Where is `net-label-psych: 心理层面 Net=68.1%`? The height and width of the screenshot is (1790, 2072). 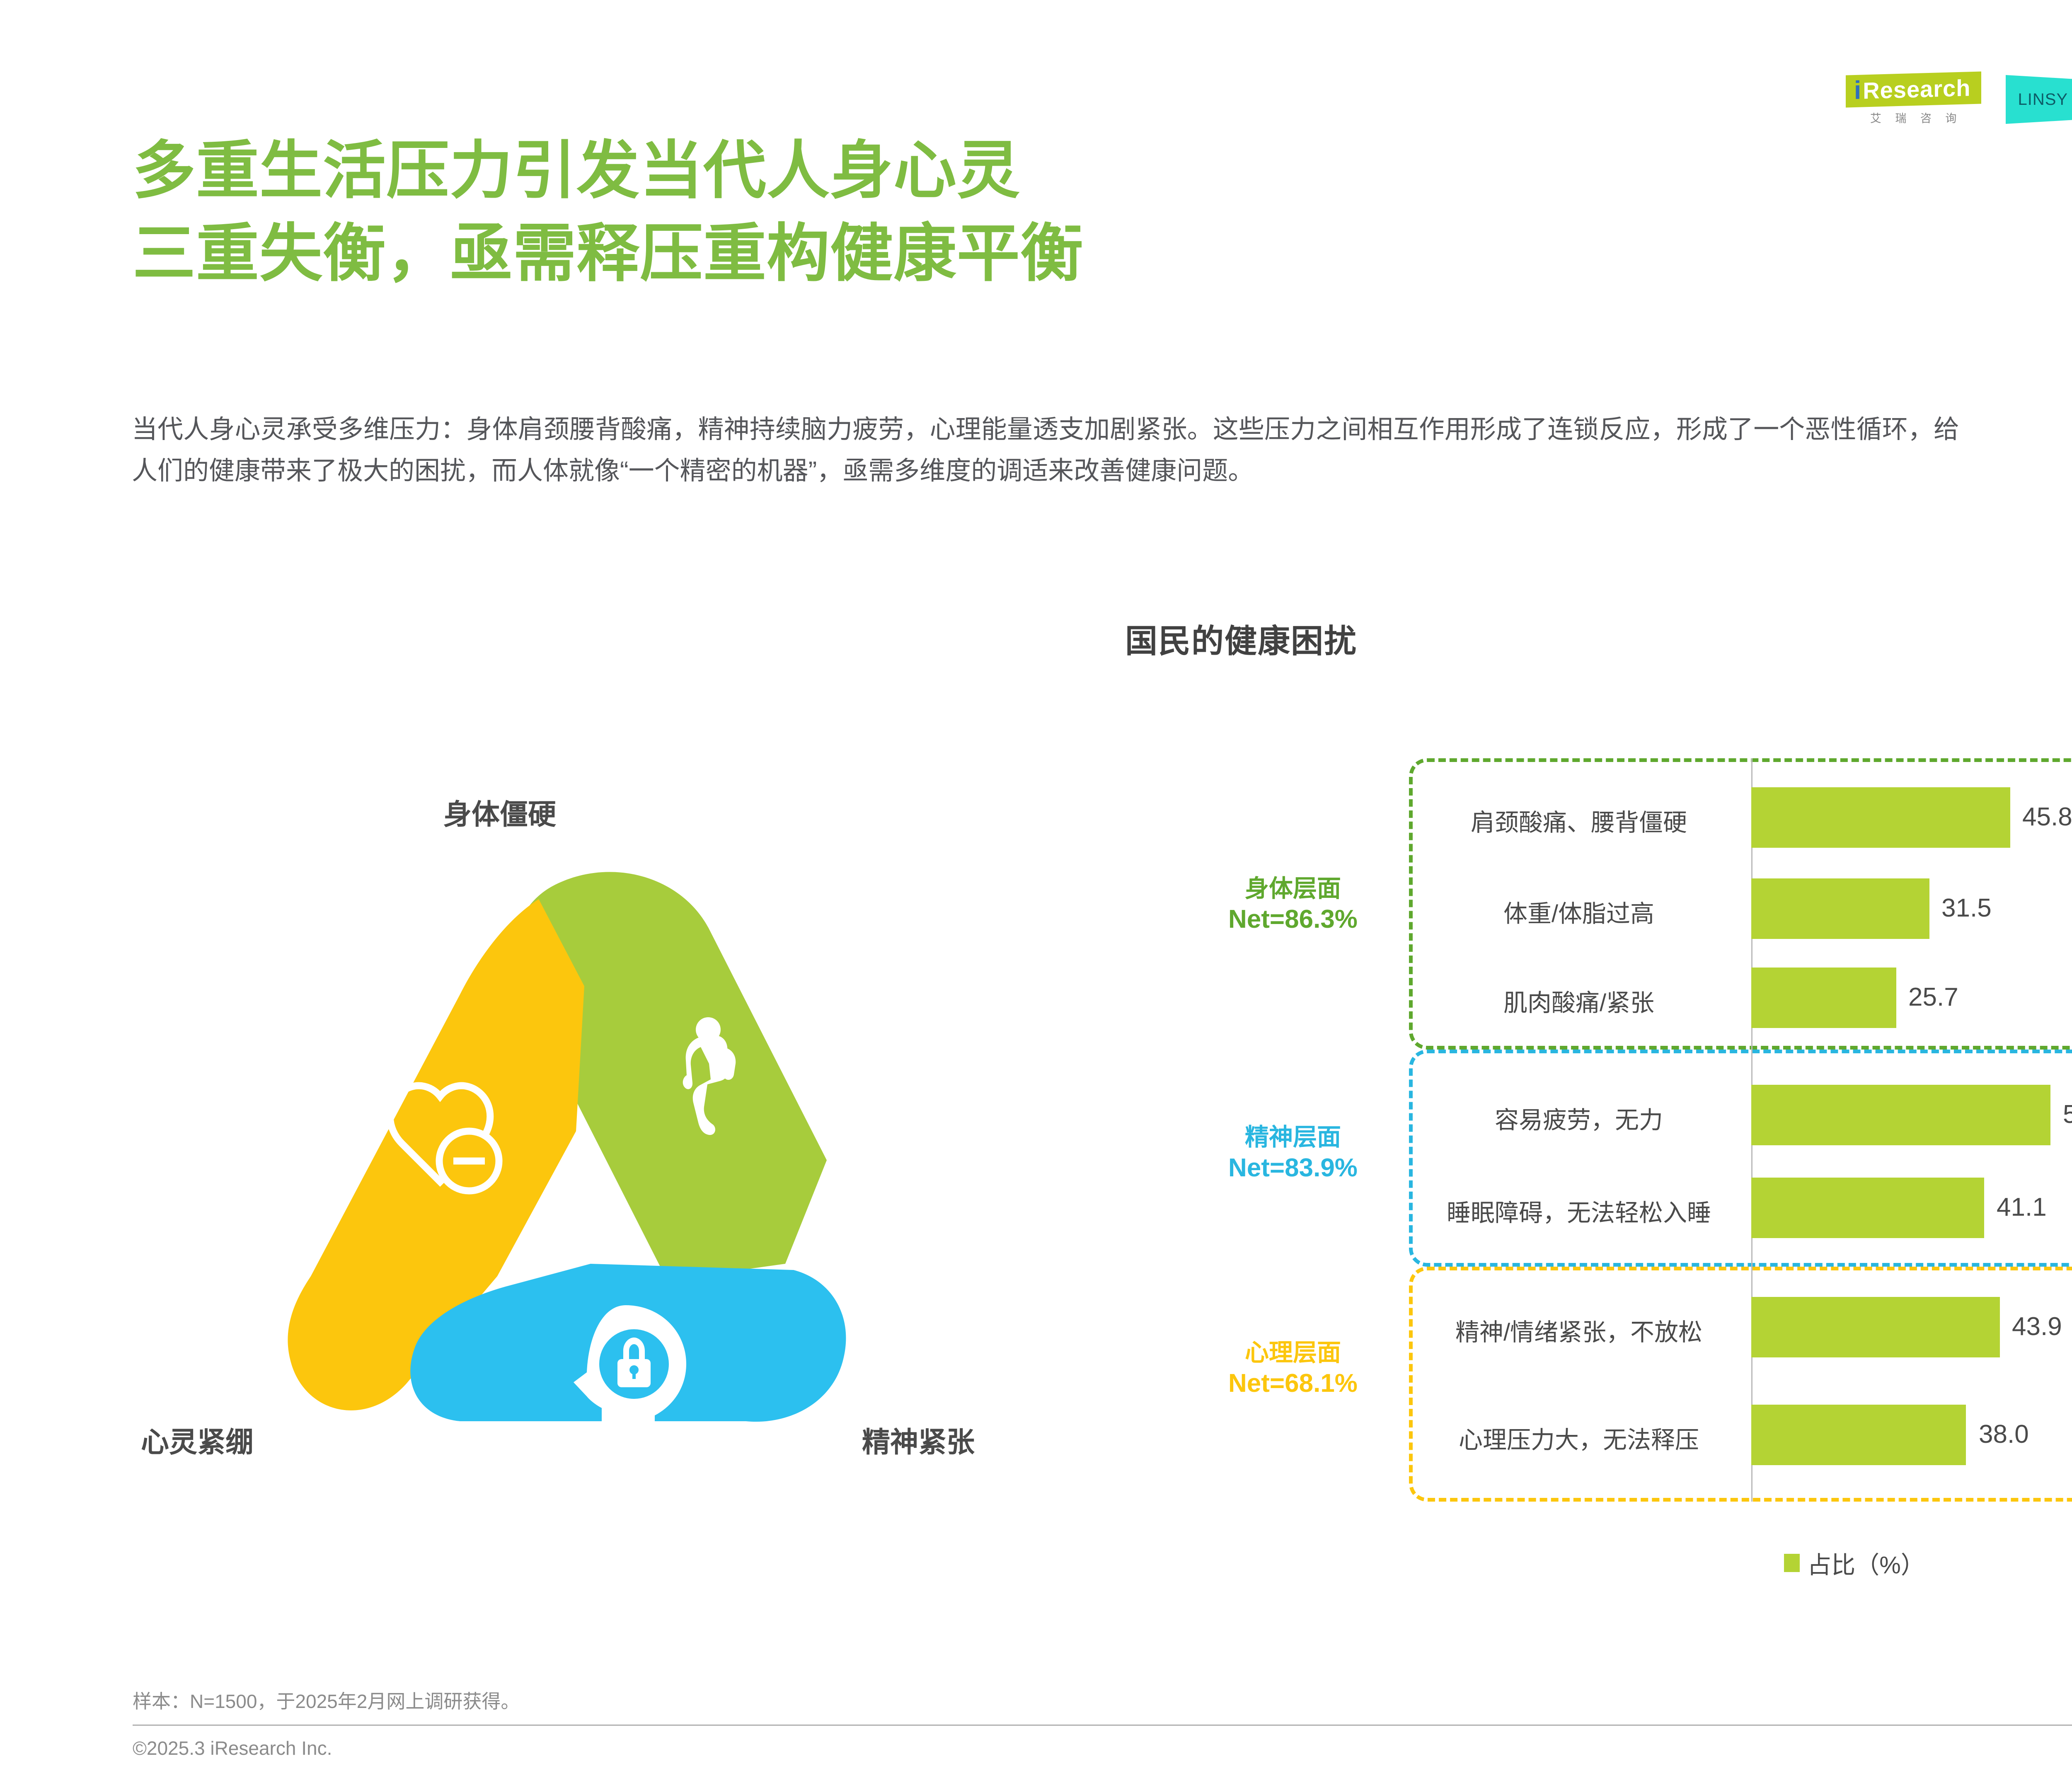 net-label-psych: 心理层面 Net=68.1% is located at coordinates (1293, 1368).